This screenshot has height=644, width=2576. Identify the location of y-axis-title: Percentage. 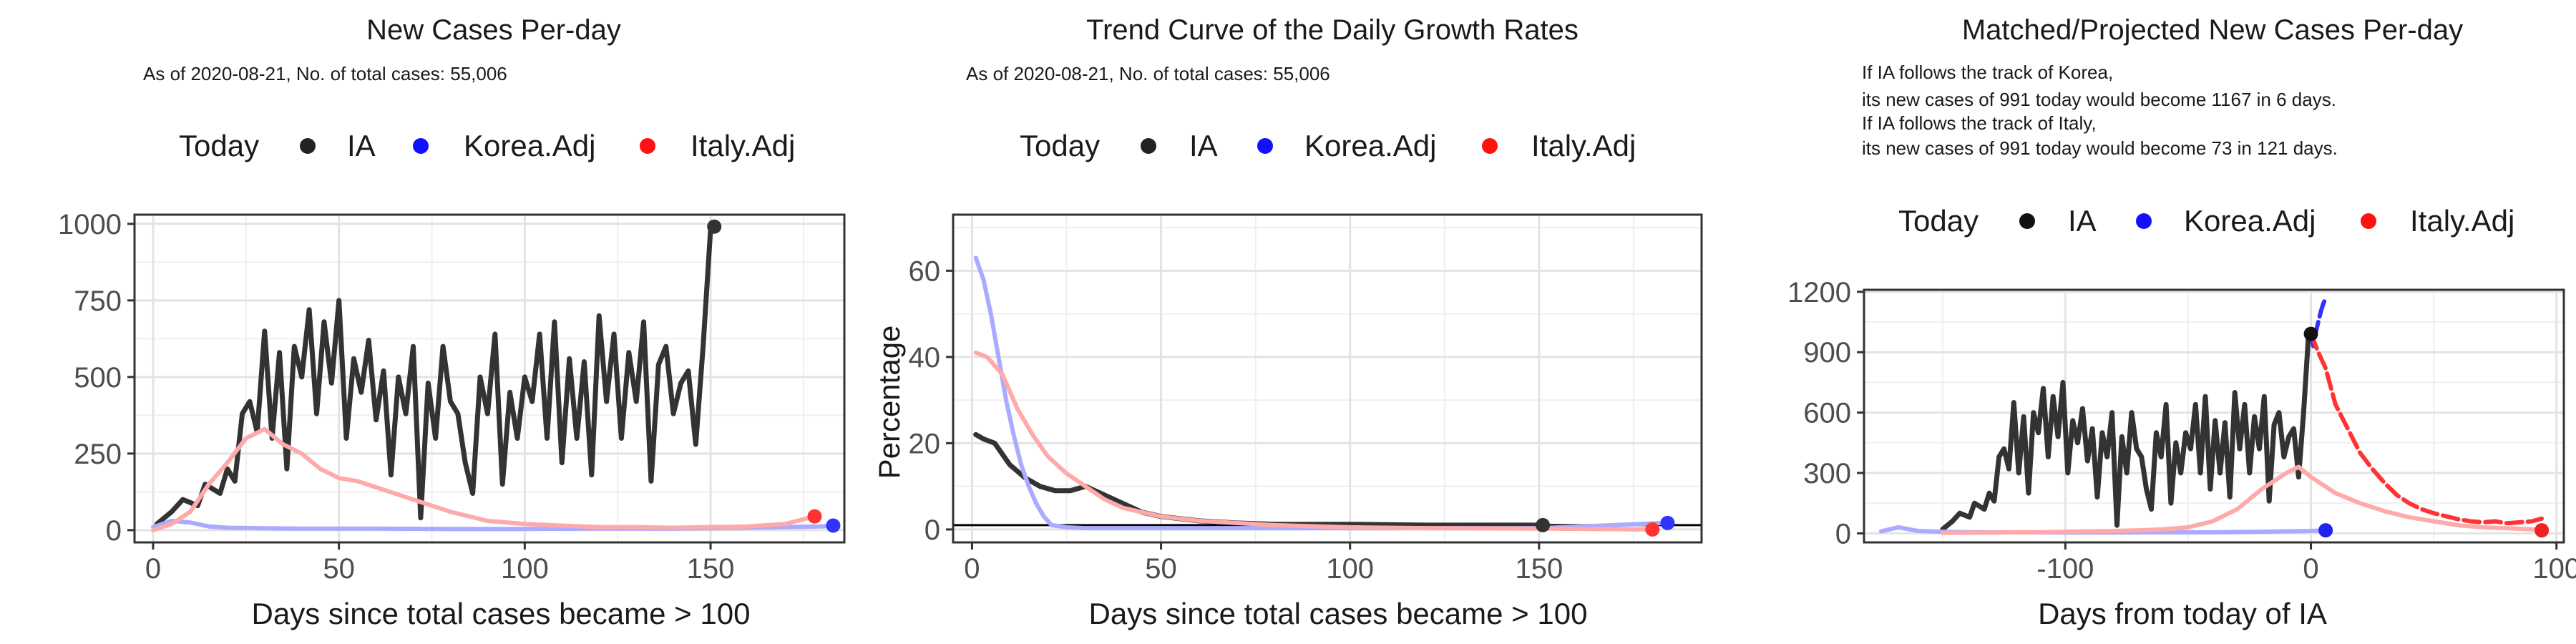
(889, 402).